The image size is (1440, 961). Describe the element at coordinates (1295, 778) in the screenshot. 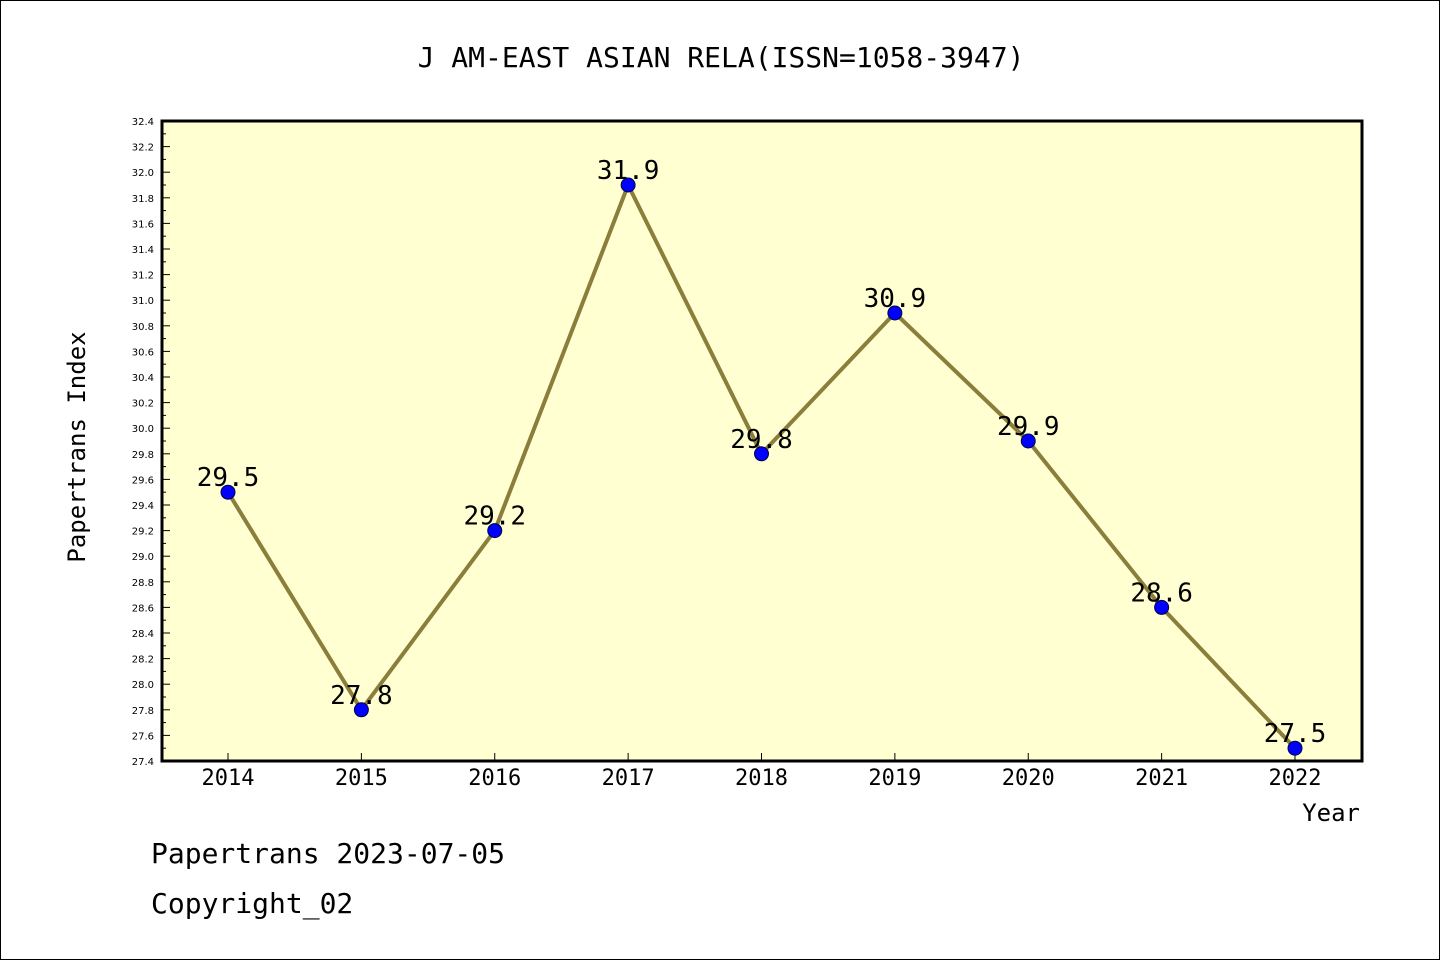

I see `x-tick-label: 2022` at that location.